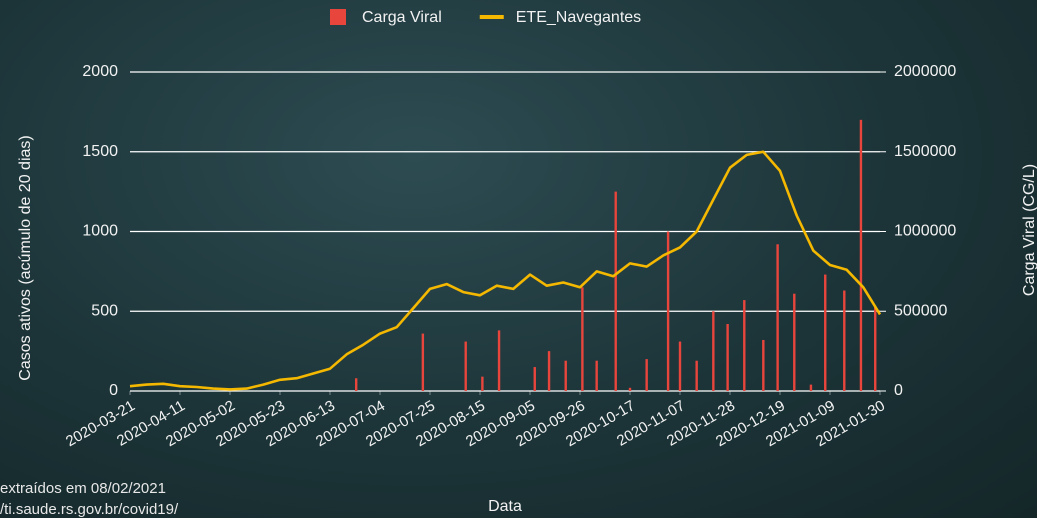 This screenshot has width=1037, height=518. What do you see at coordinates (1029, 230) in the screenshot?
I see `y2-axis-label: Carga Viral (CG/L)` at bounding box center [1029, 230].